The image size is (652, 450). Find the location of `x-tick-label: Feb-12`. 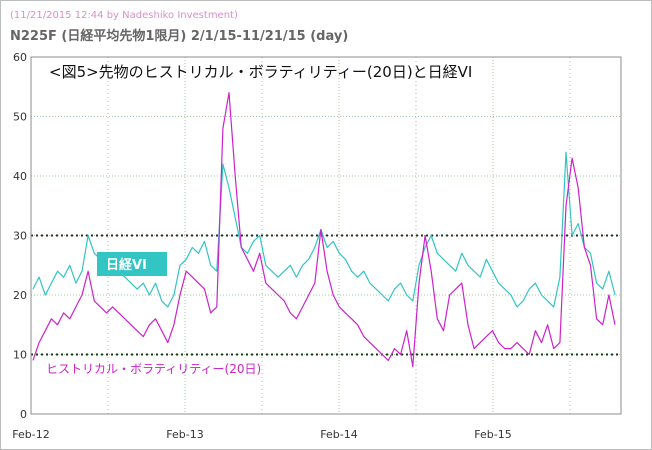

x-tick-label: Feb-12 is located at coordinates (30, 434).